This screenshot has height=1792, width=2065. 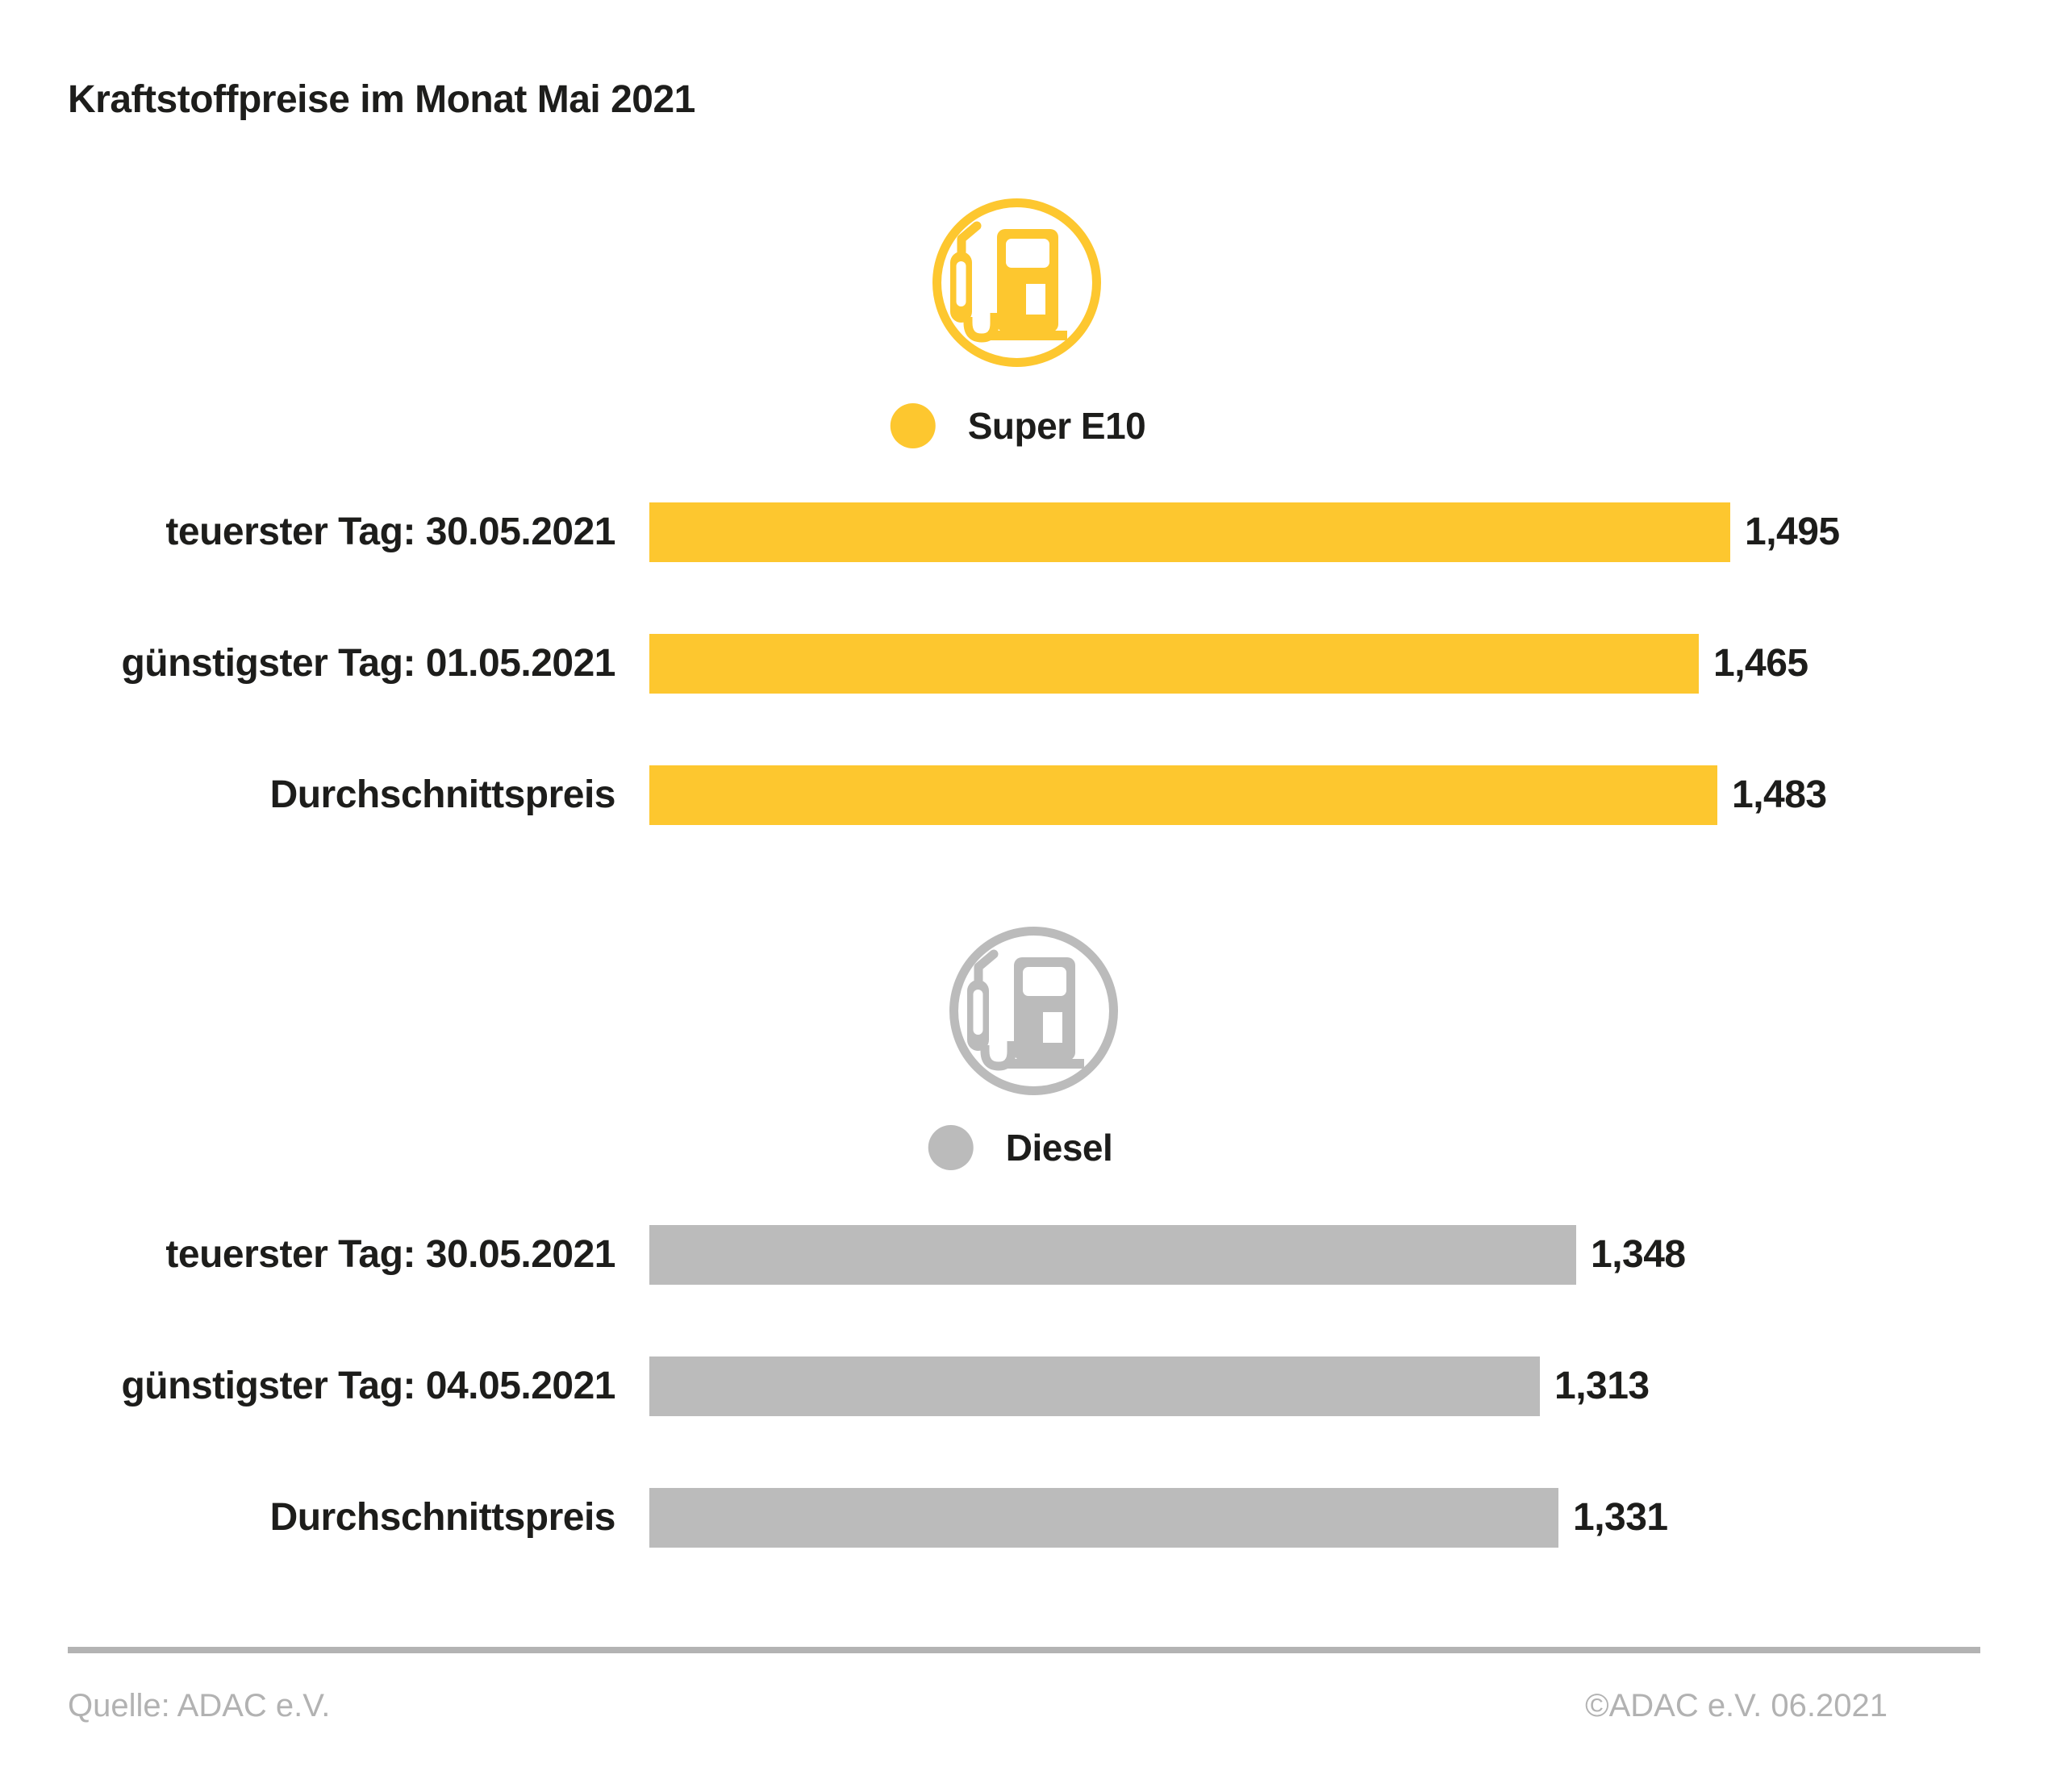 I want to click on legend-label-diesel: Diesel, so click(x=1059, y=1148).